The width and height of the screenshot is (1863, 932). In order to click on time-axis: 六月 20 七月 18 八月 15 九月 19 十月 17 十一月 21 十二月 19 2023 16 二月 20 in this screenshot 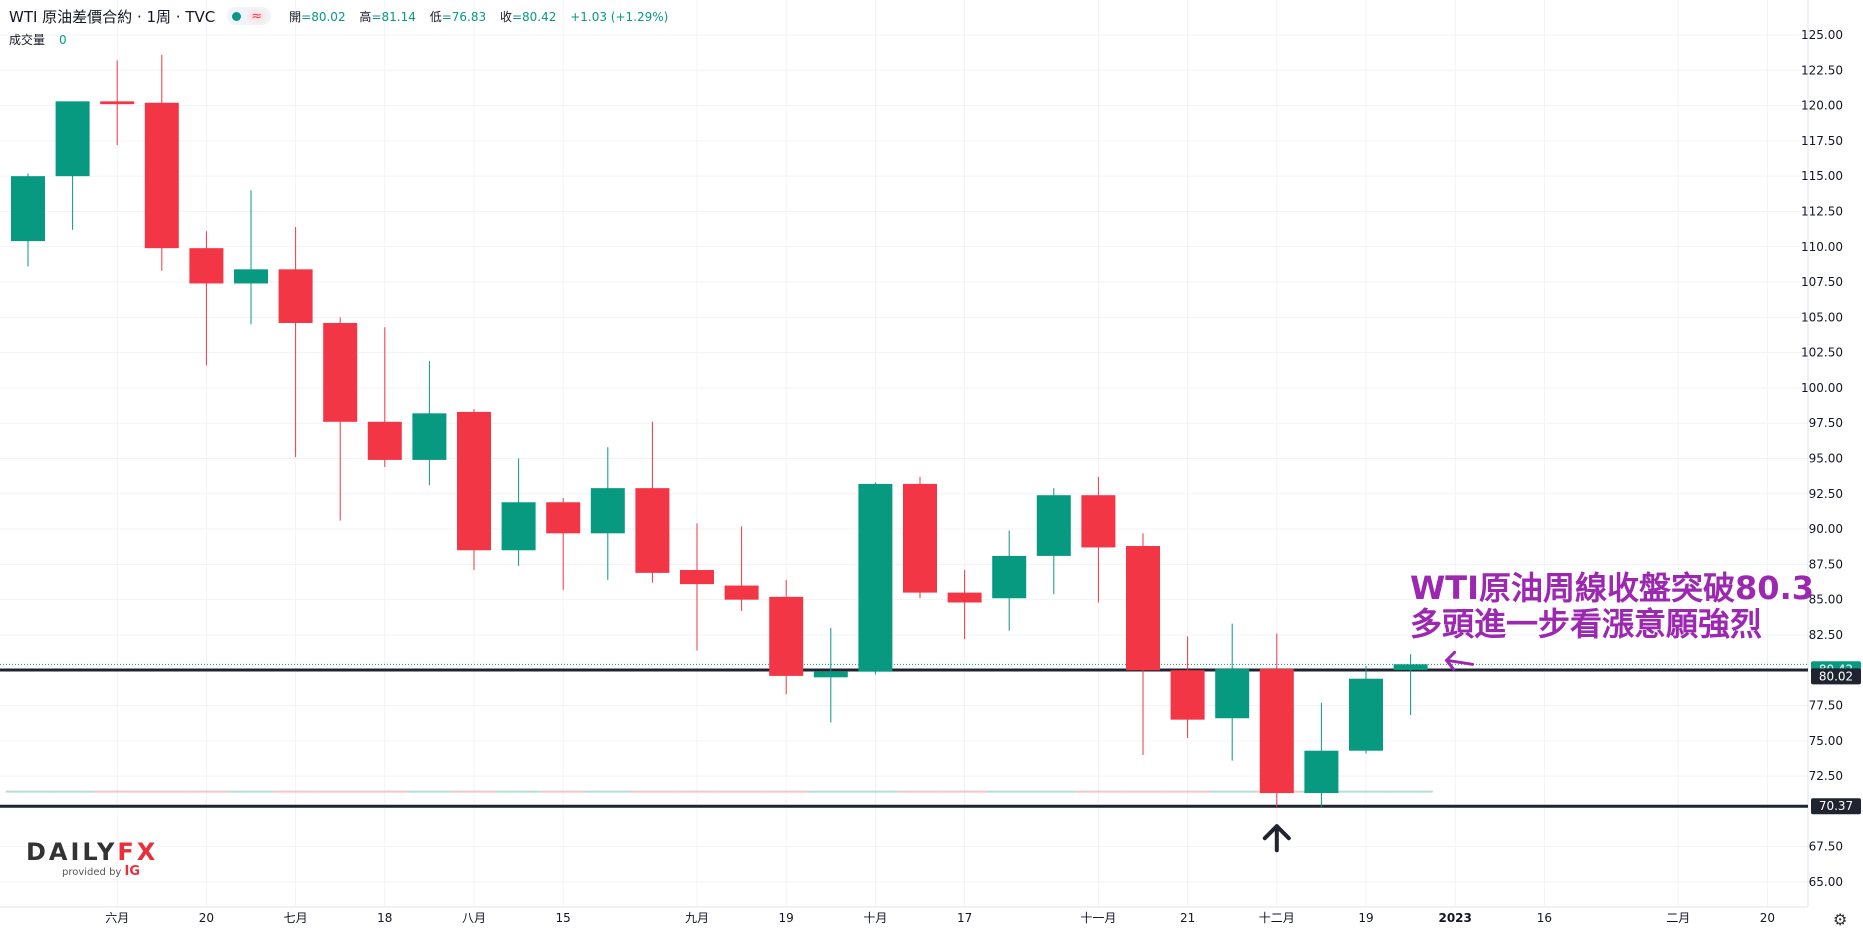, I will do `click(940, 918)`.